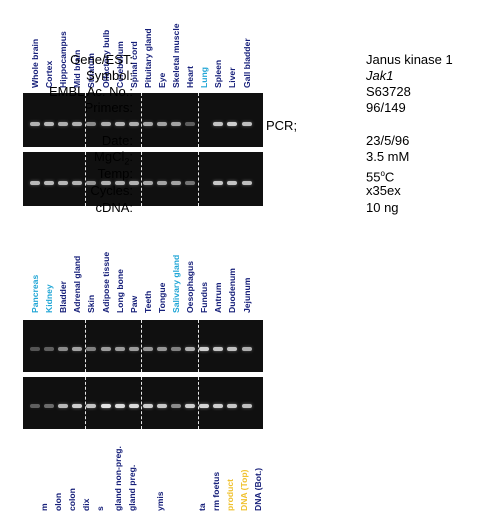  What do you see at coordinates (63, 297) in the screenshot?
I see `bottom-lane-label: Bladder` at bounding box center [63, 297].